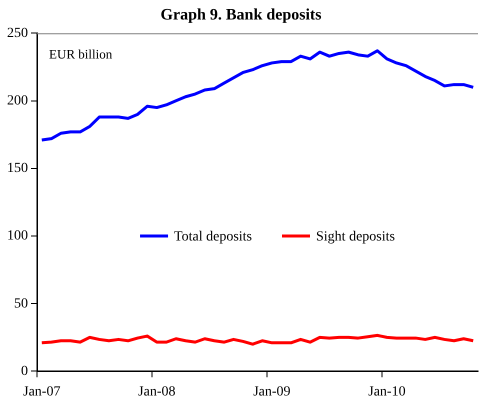  What do you see at coordinates (17, 100) in the screenshot?
I see `y-tick-label: 200` at bounding box center [17, 100].